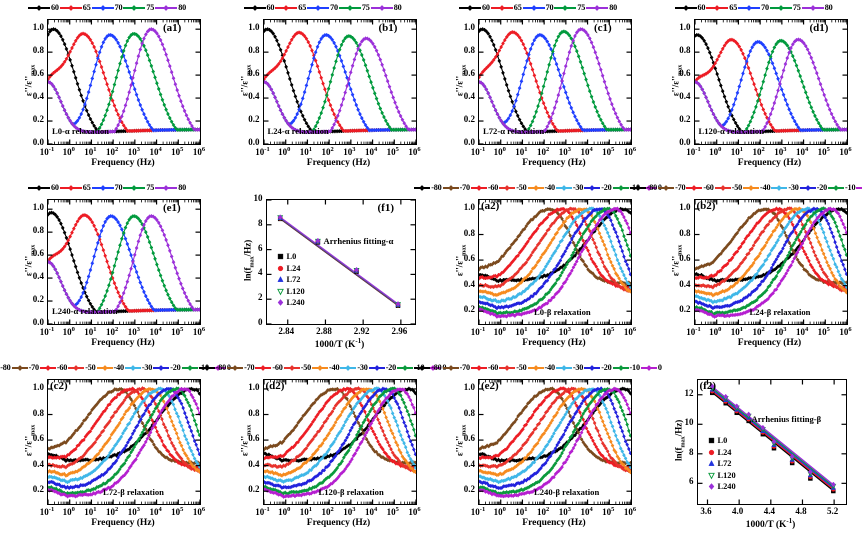  What do you see at coordinates (80, 131) in the screenshot?
I see `panel-annotation-a1: L0-α relaxation` at bounding box center [80, 131].